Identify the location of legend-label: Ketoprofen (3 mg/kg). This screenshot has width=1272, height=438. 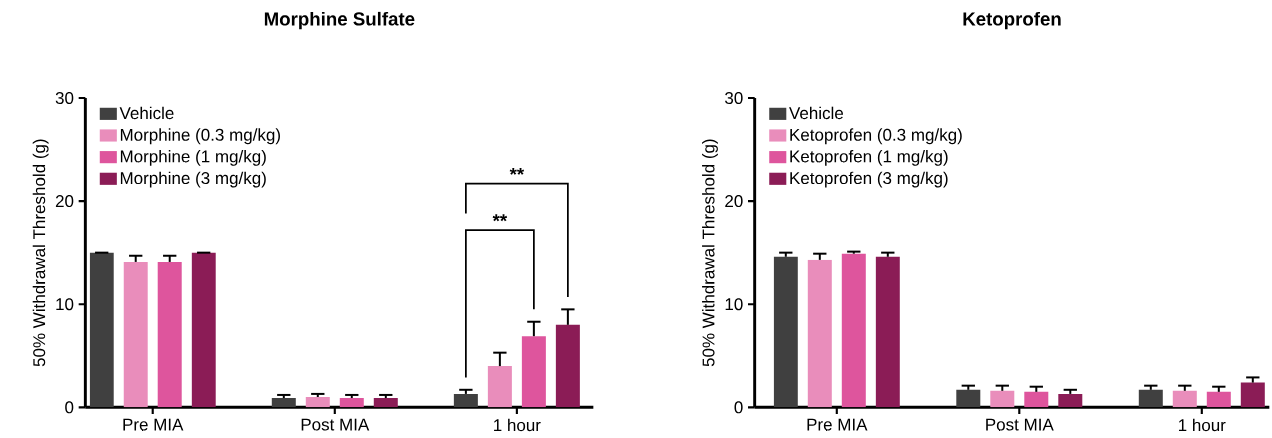
(869, 179).